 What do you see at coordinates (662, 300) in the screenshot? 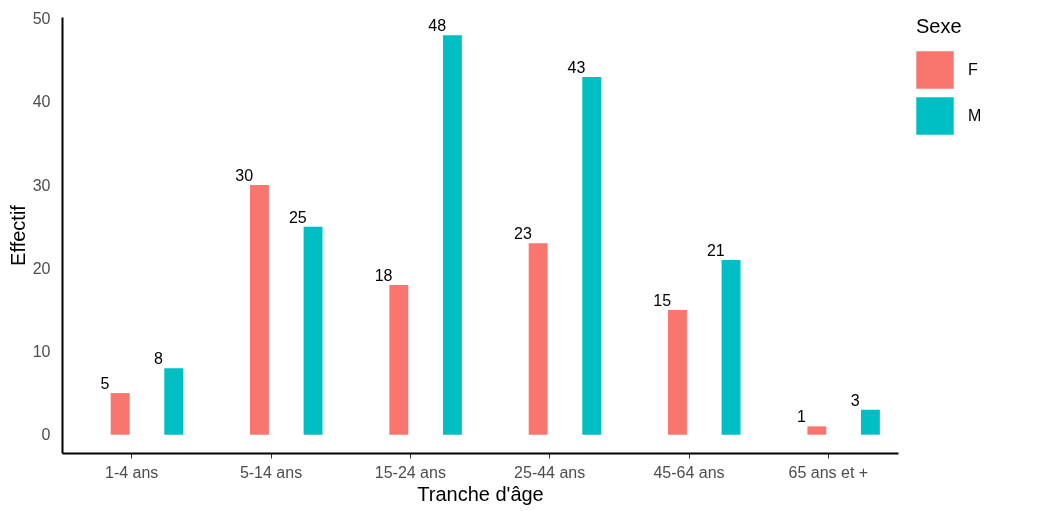
I see `data-label: 15` at bounding box center [662, 300].